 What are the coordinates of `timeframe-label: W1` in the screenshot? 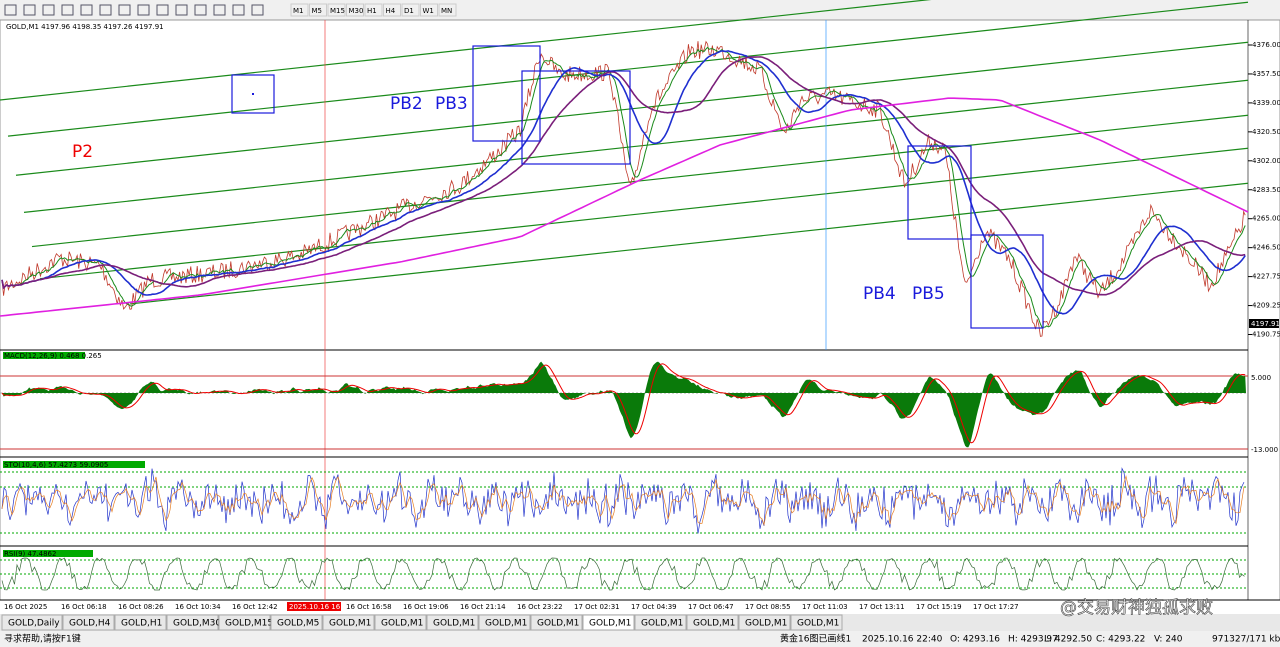 It's located at (428, 11).